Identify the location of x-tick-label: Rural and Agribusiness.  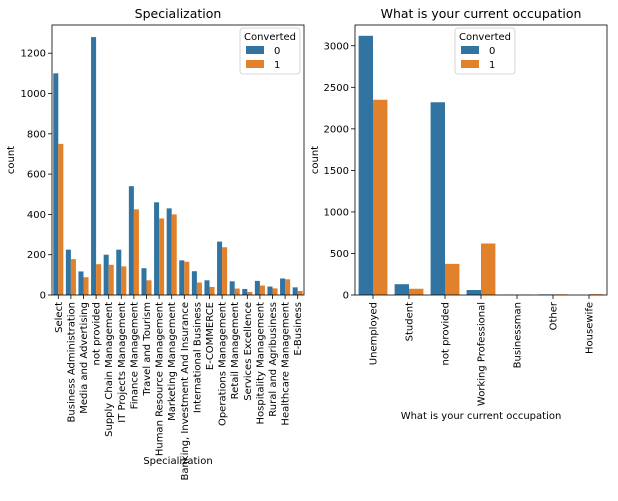
(273, 359).